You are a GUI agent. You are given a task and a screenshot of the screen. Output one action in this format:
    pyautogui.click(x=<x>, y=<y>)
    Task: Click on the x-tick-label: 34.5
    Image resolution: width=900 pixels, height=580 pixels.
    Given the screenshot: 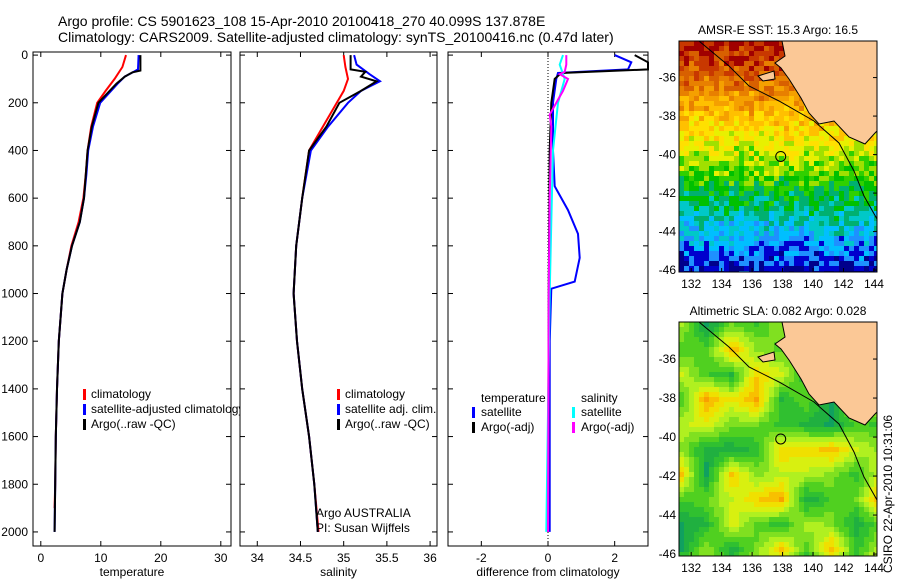 What is the action you would take?
    pyautogui.click(x=301, y=558)
    